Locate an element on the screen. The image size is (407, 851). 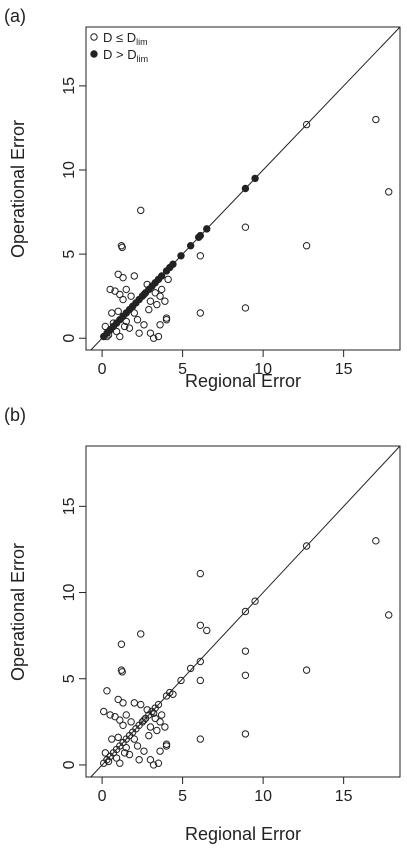
y-axis-title-b: Operational Error is located at coordinates (18, 612).